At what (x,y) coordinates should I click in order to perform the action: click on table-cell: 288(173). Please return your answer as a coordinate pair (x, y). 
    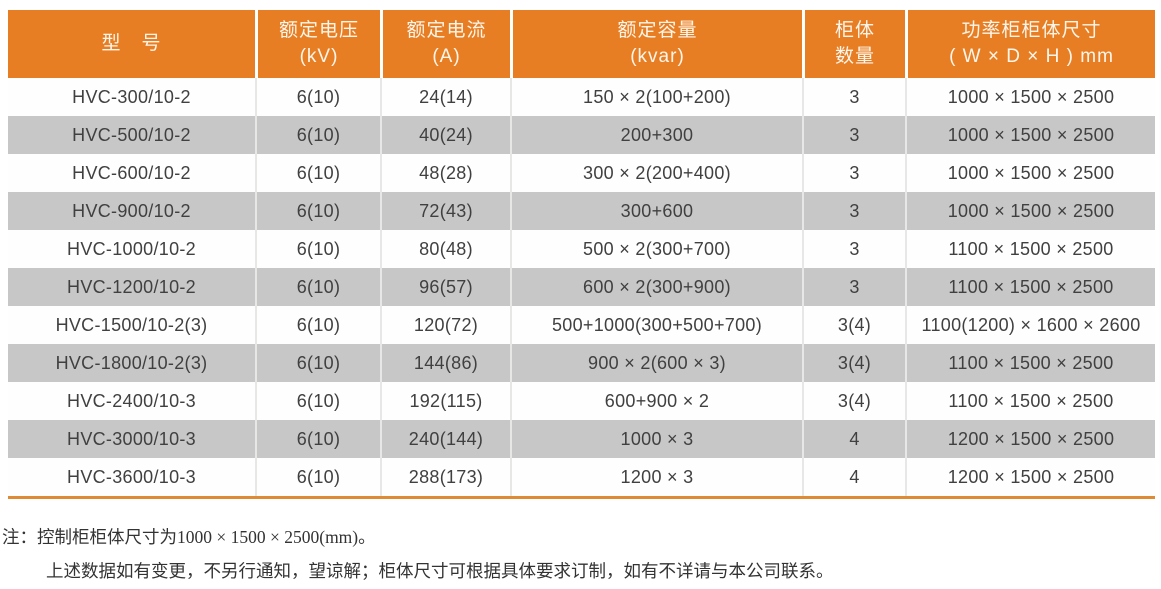
    Looking at the image, I should click on (445, 477).